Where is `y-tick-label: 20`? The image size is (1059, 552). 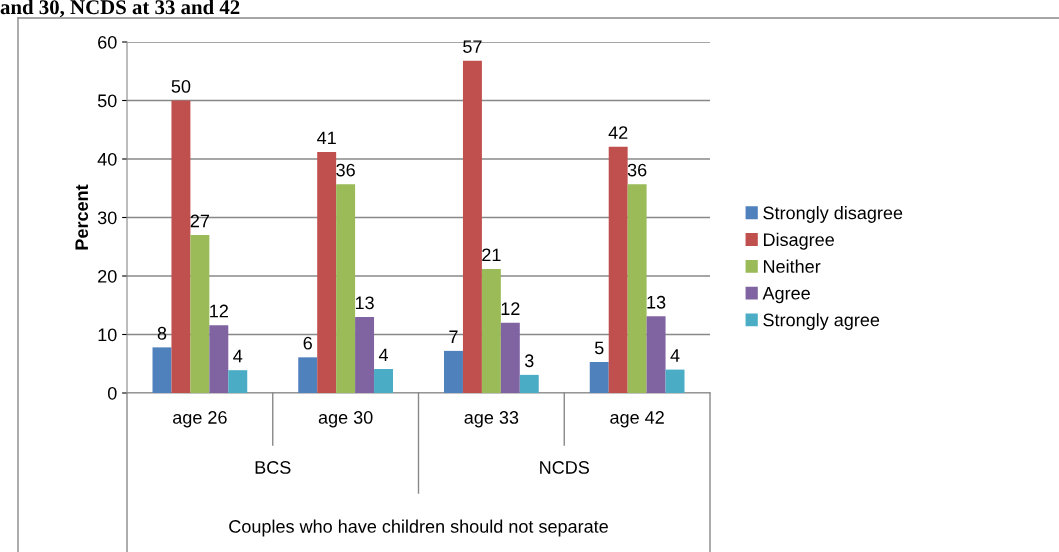
y-tick-label: 20 is located at coordinates (107, 276).